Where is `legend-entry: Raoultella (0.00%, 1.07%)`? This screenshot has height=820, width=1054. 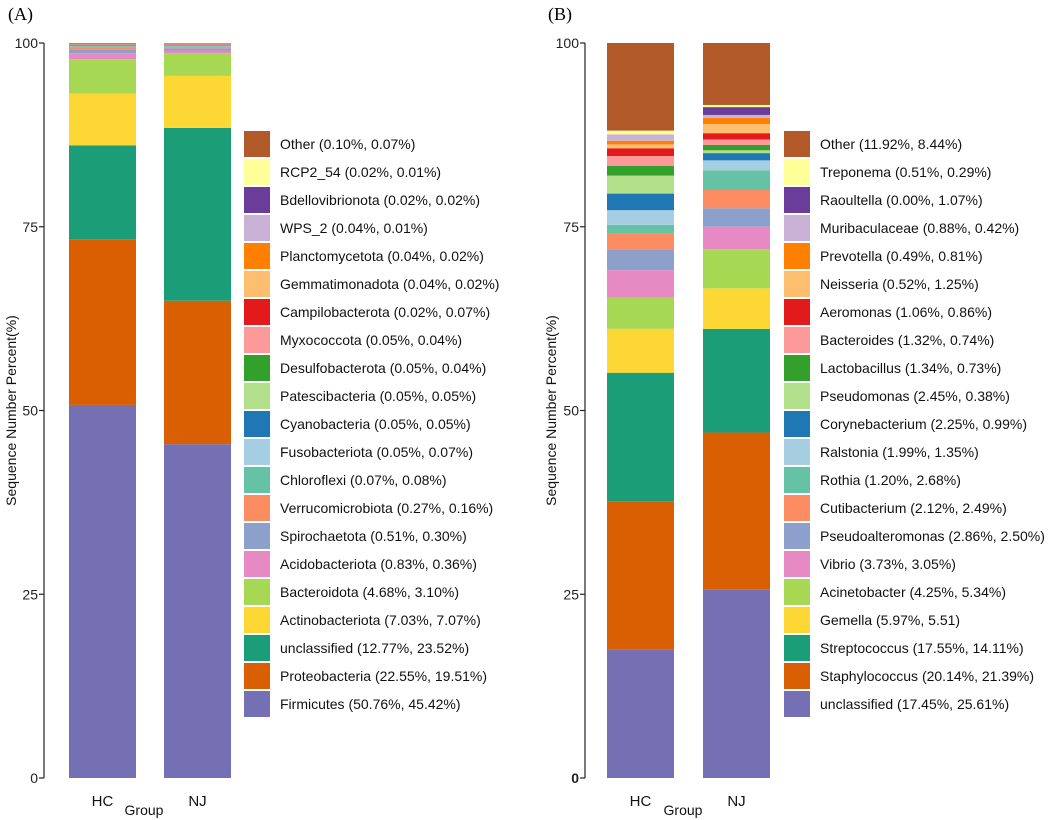
legend-entry: Raoultella (0.00%, 1.07%) is located at coordinates (901, 200).